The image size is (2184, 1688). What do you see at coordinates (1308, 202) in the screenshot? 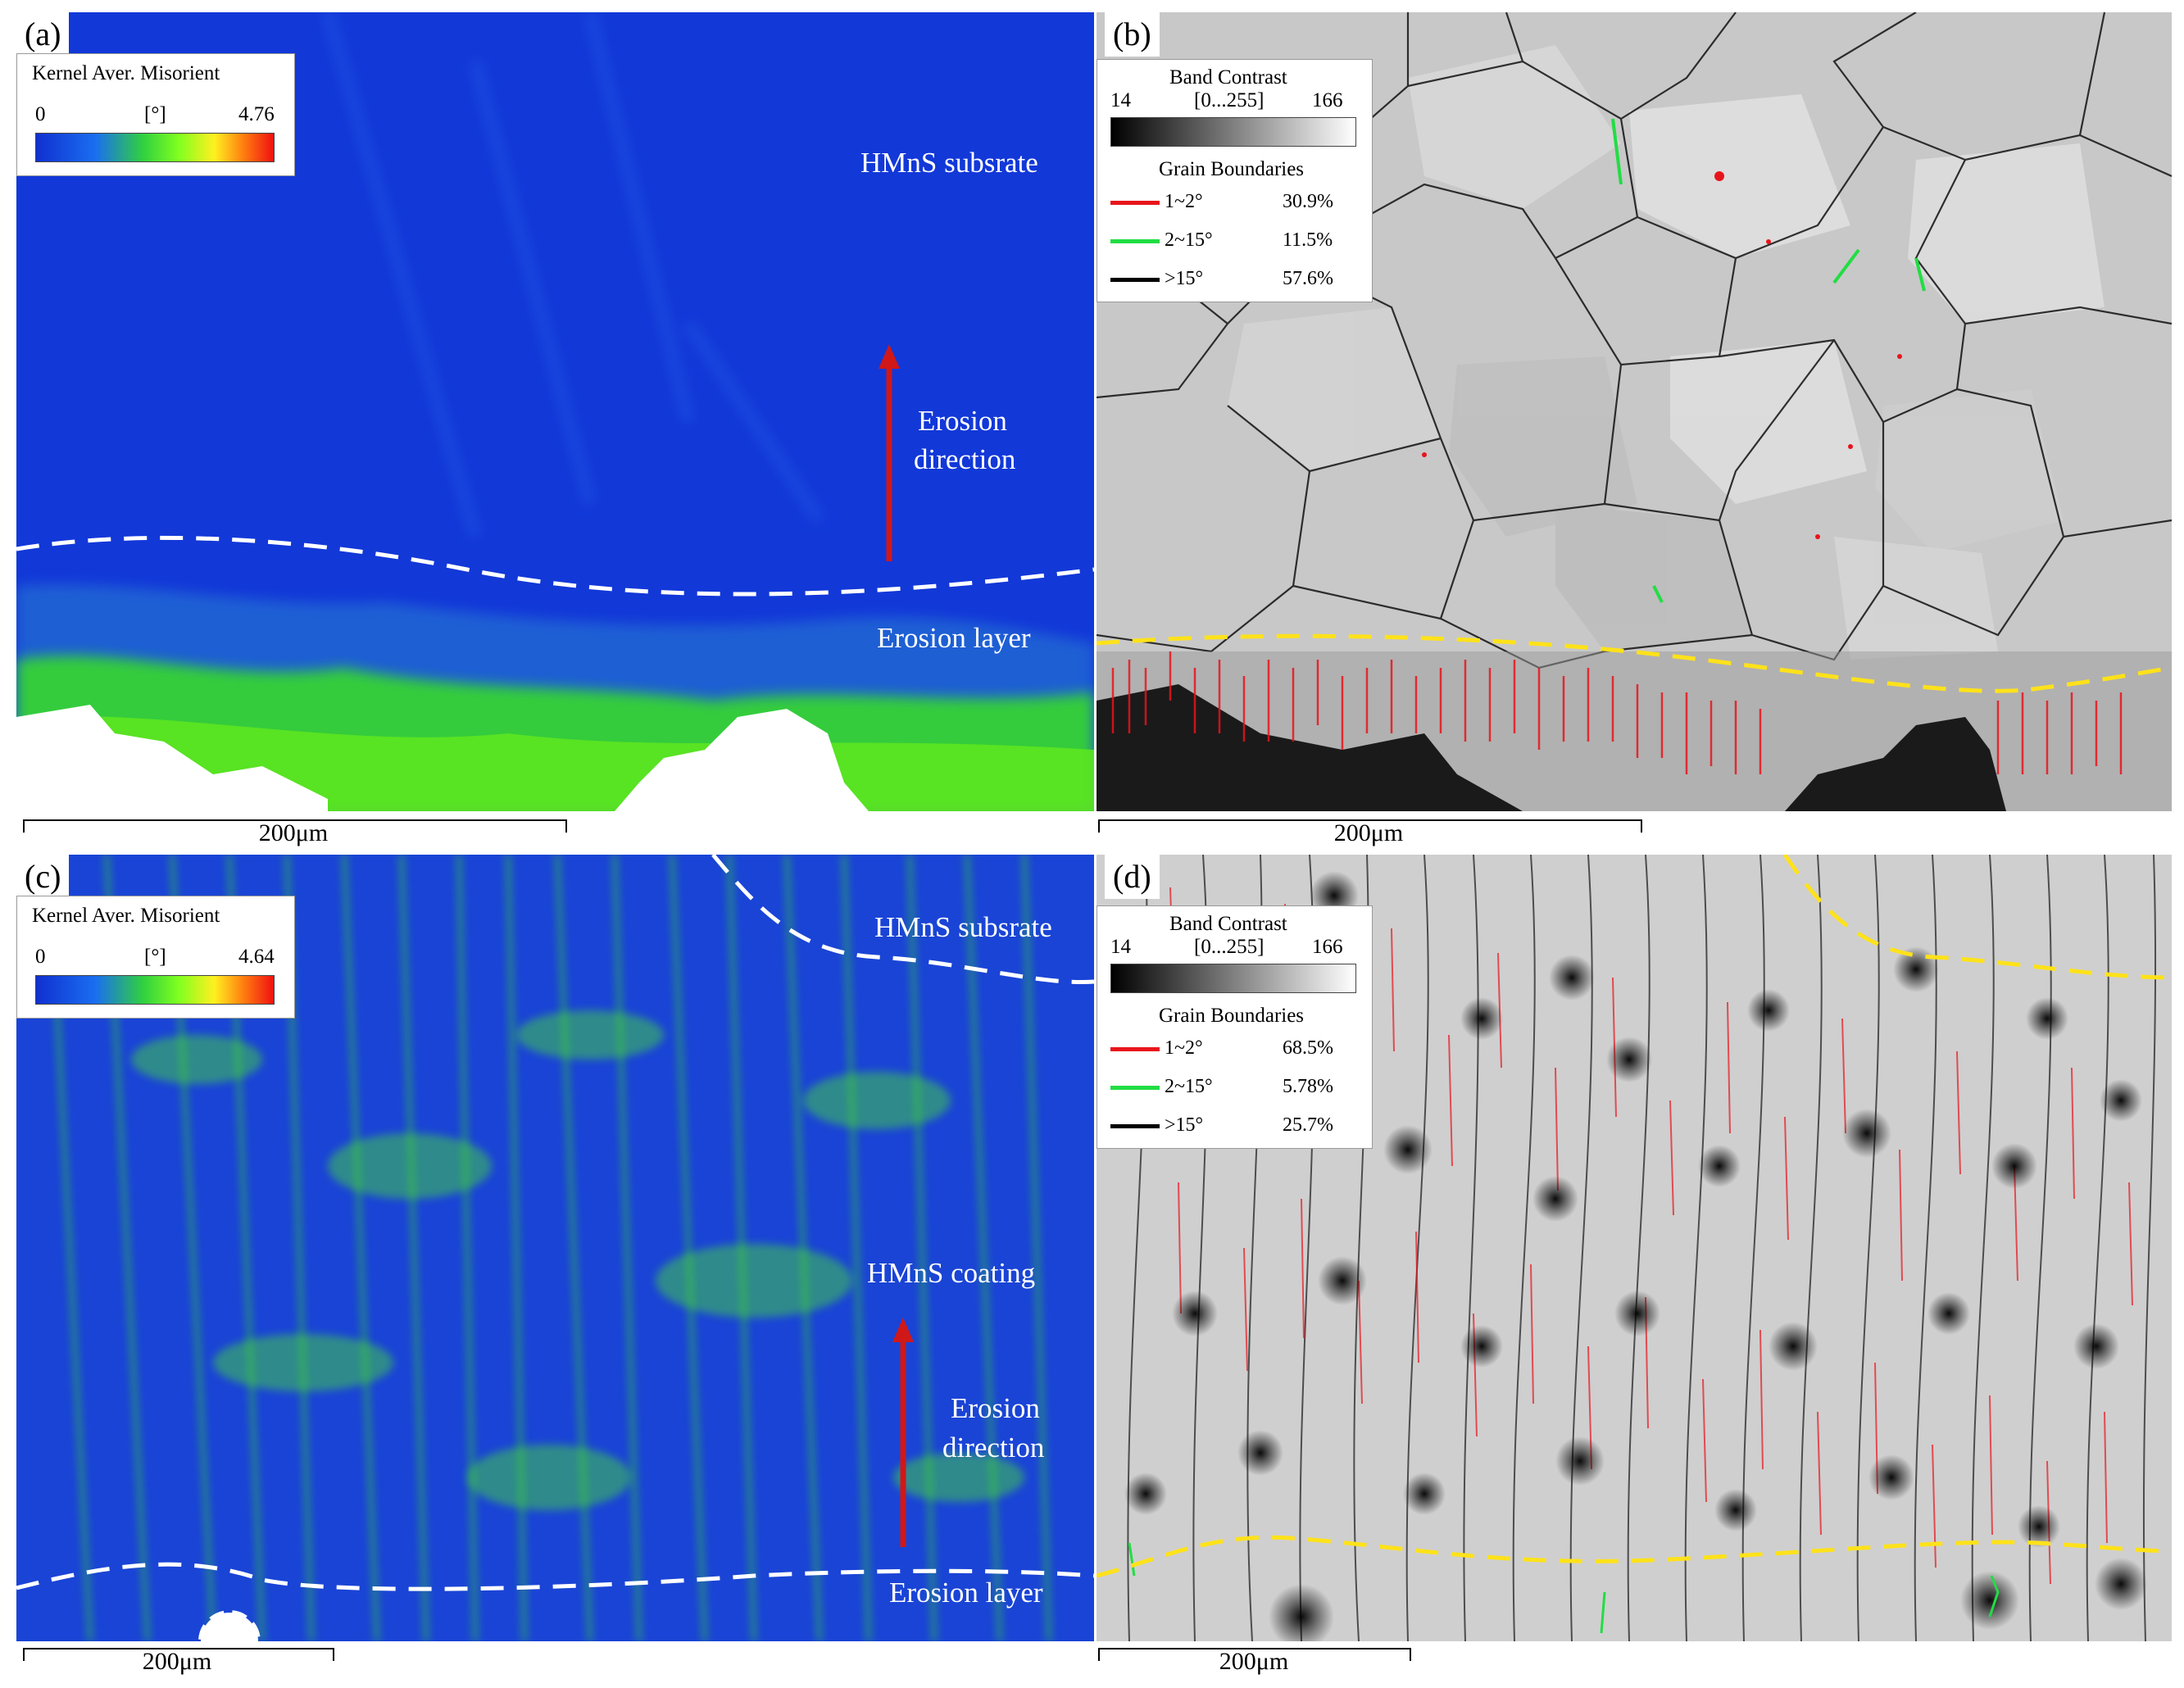
I see `gb-percent: 30.9%` at bounding box center [1308, 202].